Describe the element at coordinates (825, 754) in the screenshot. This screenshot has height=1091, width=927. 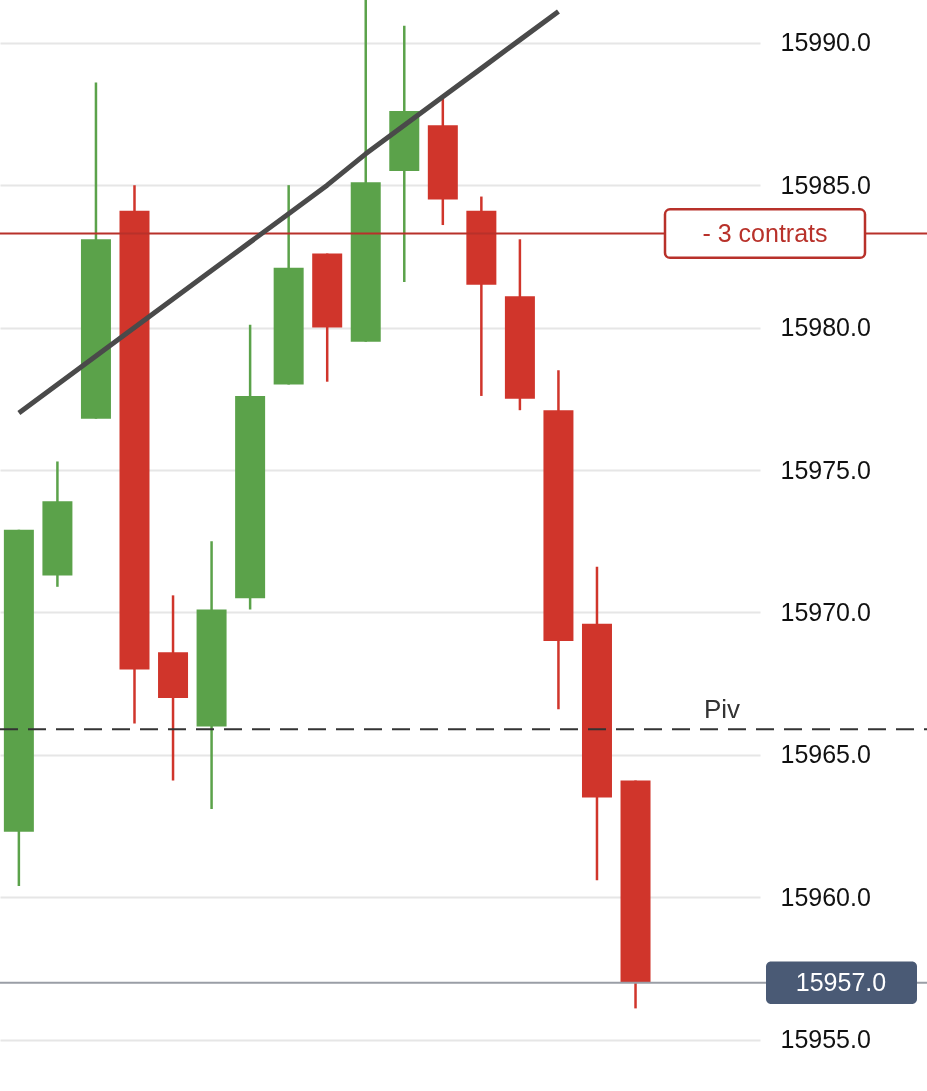
I see `y-tick-label: 15965.0` at that location.